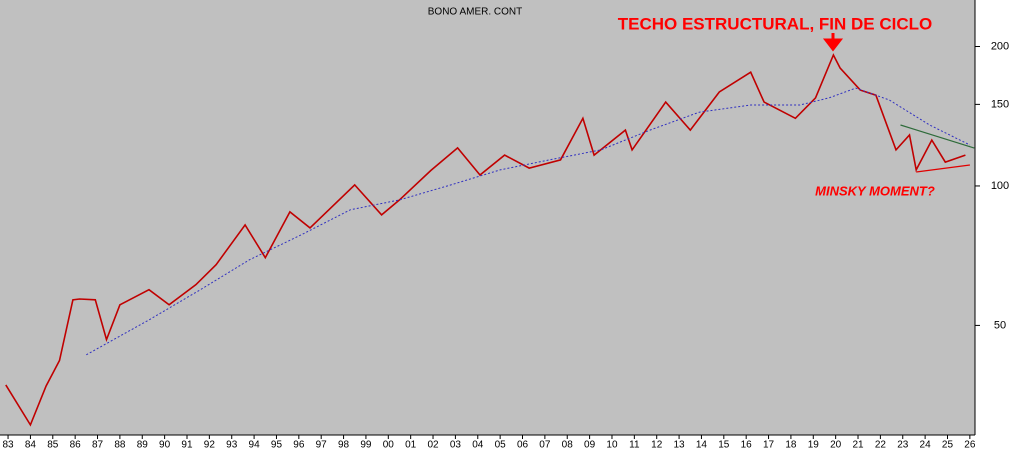 This screenshot has height=453, width=1024. What do you see at coordinates (366, 445) in the screenshot?
I see `x-tick-label: 99` at bounding box center [366, 445].